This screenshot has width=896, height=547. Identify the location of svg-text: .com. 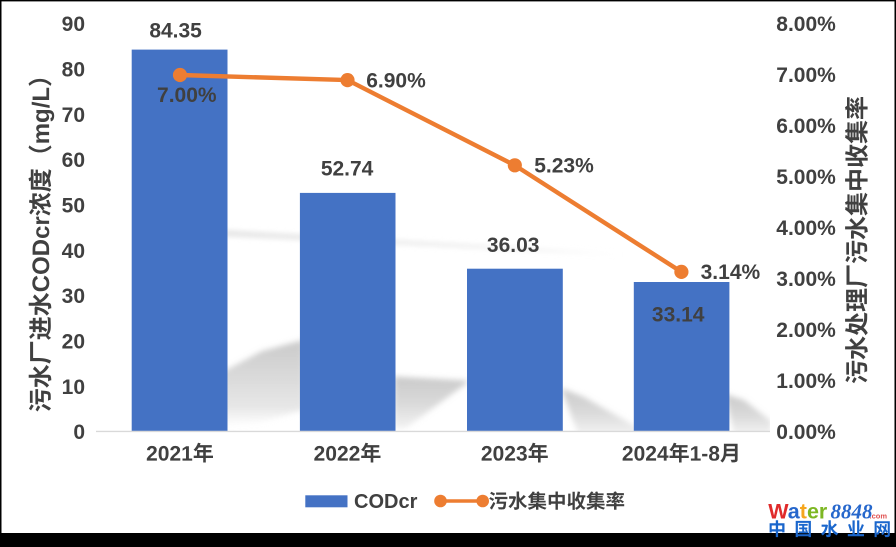
(879, 515).